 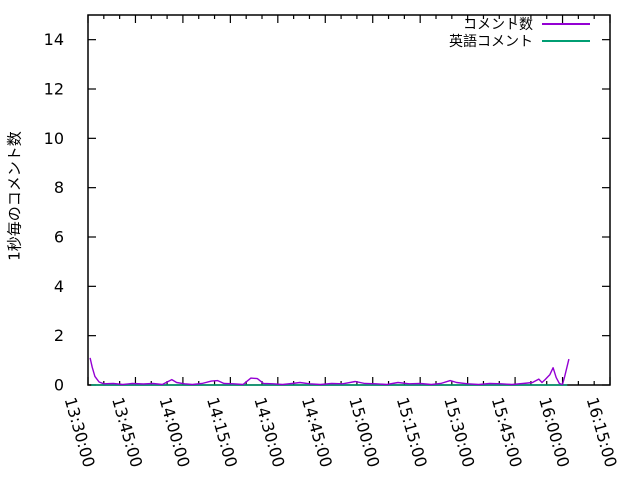 What do you see at coordinates (59, 335) in the screenshot?
I see `y-tick-label: 2` at bounding box center [59, 335].